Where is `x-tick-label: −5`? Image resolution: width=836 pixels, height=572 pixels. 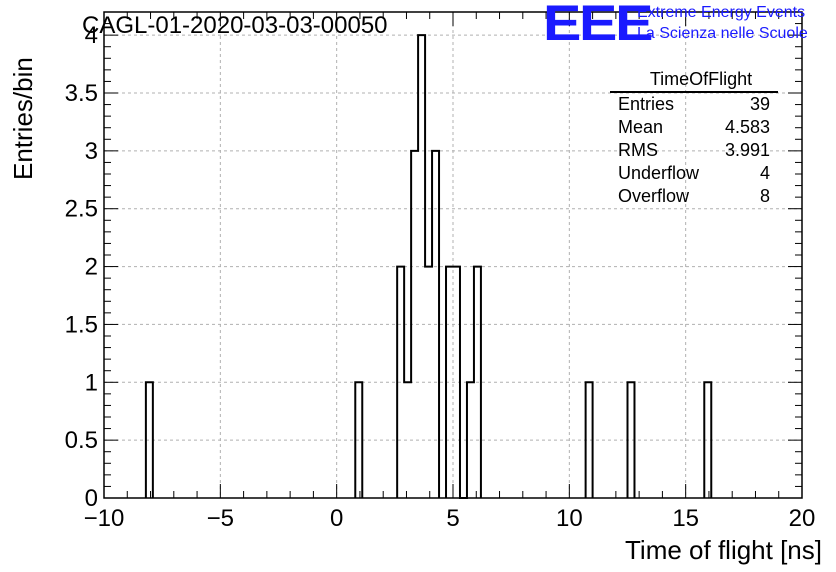 x-tick-label: −5 is located at coordinates (220, 518).